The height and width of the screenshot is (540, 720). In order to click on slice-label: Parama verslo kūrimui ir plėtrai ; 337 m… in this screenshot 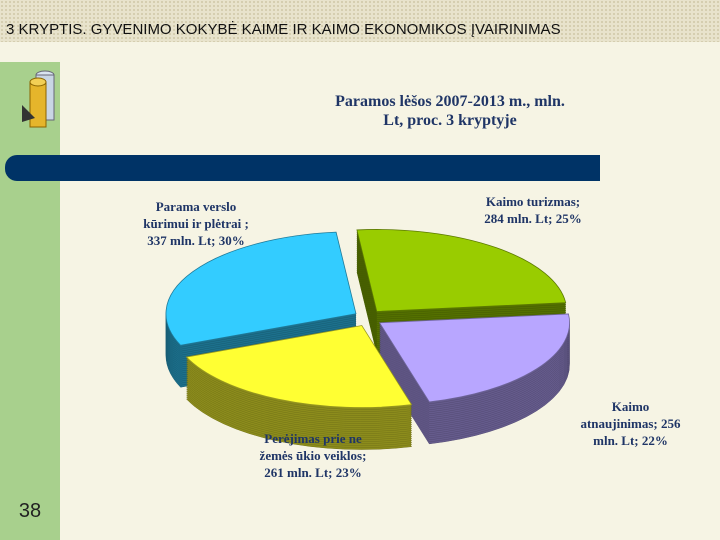, I will do `click(196, 223)`.